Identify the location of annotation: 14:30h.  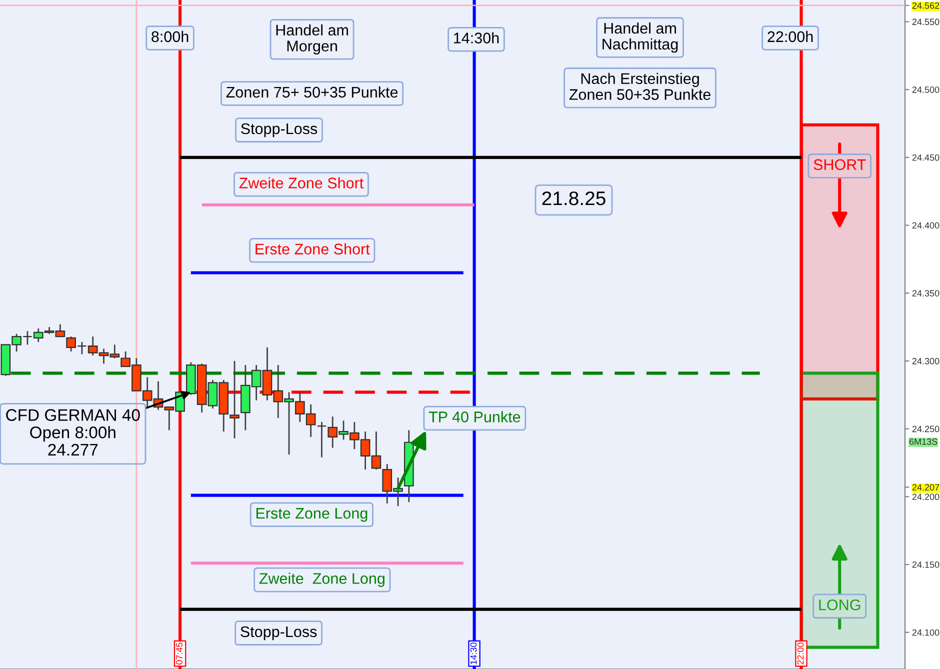
(476, 38).